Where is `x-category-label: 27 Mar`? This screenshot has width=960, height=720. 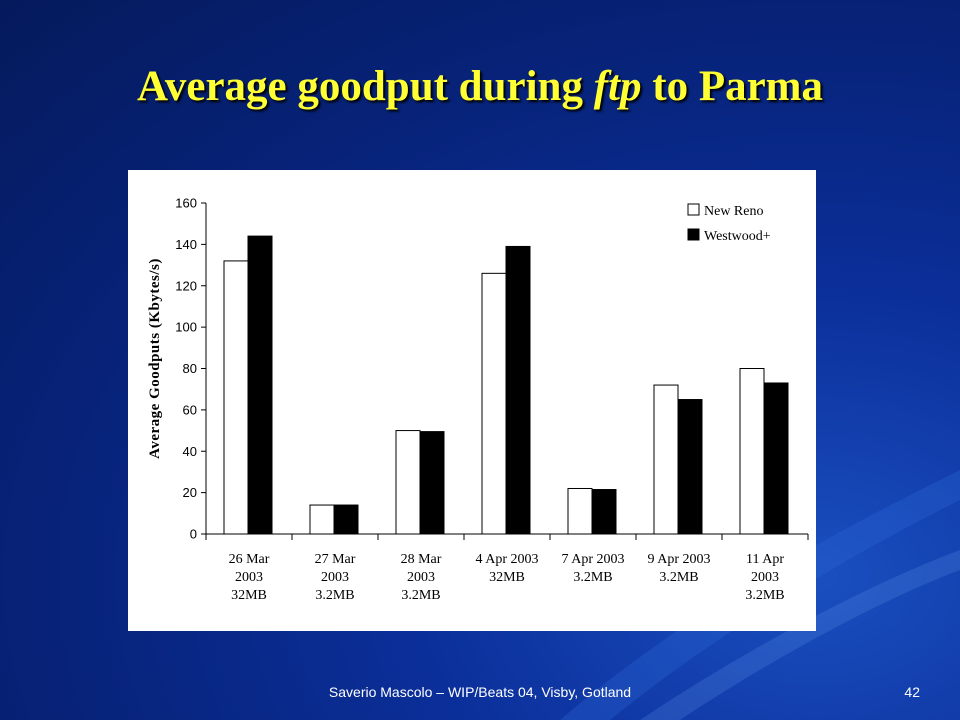 x-category-label: 27 Mar is located at coordinates (335, 559).